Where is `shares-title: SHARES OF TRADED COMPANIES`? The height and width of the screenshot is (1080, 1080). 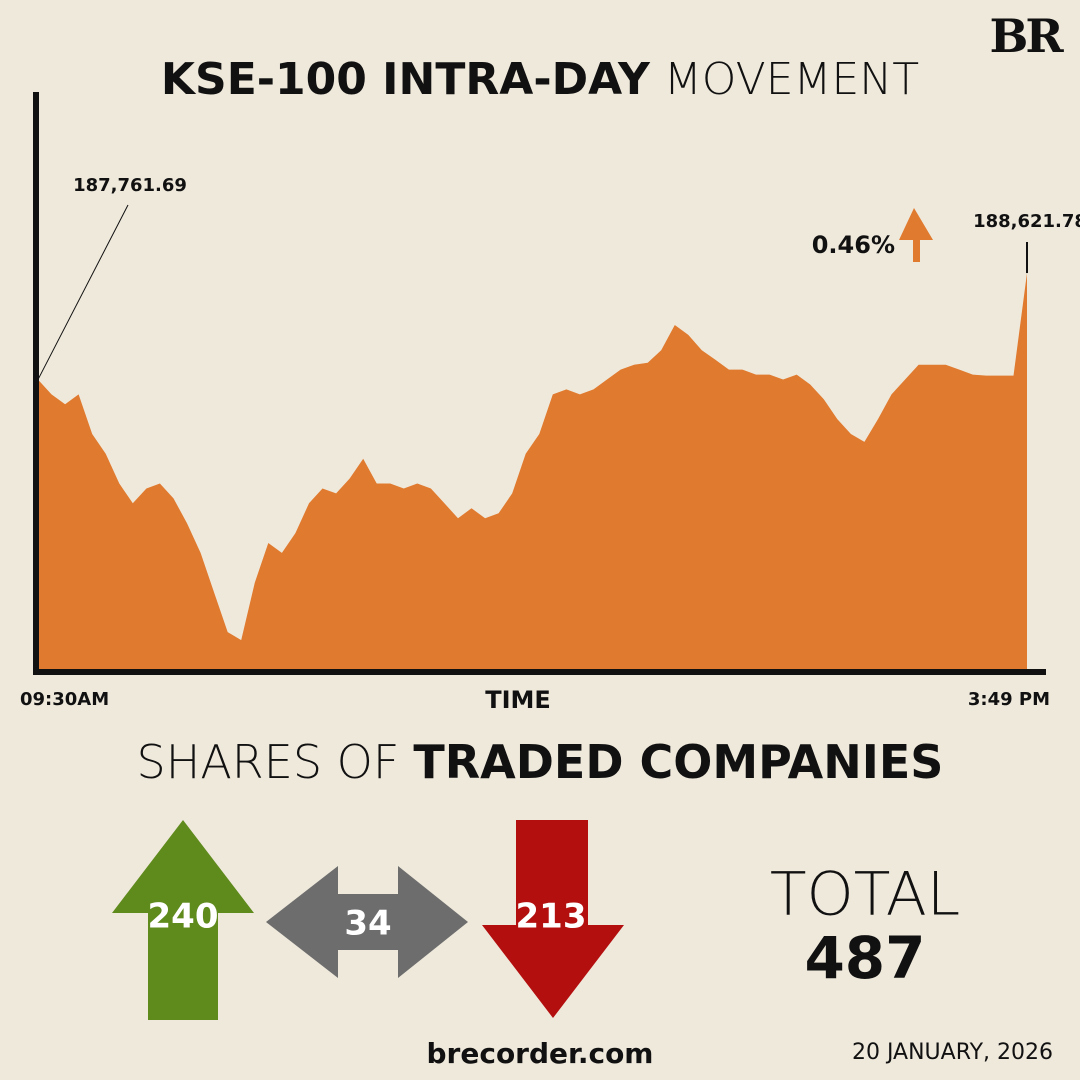
shares-title: SHARES OF TRADED COMPANIES is located at coordinates (540, 762).